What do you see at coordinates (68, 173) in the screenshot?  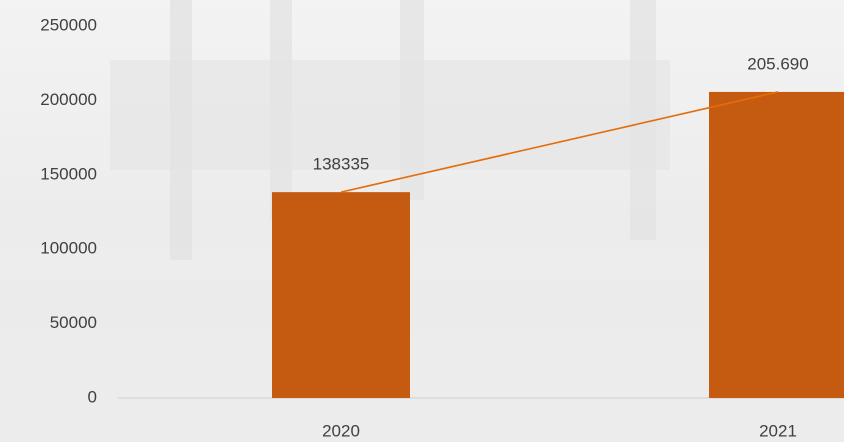 I see `y-tick-label: 150000` at bounding box center [68, 173].